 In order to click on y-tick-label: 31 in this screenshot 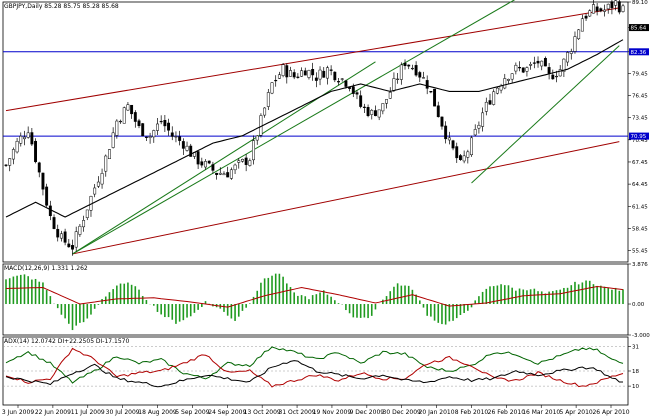, I will do `click(635, 347)`.